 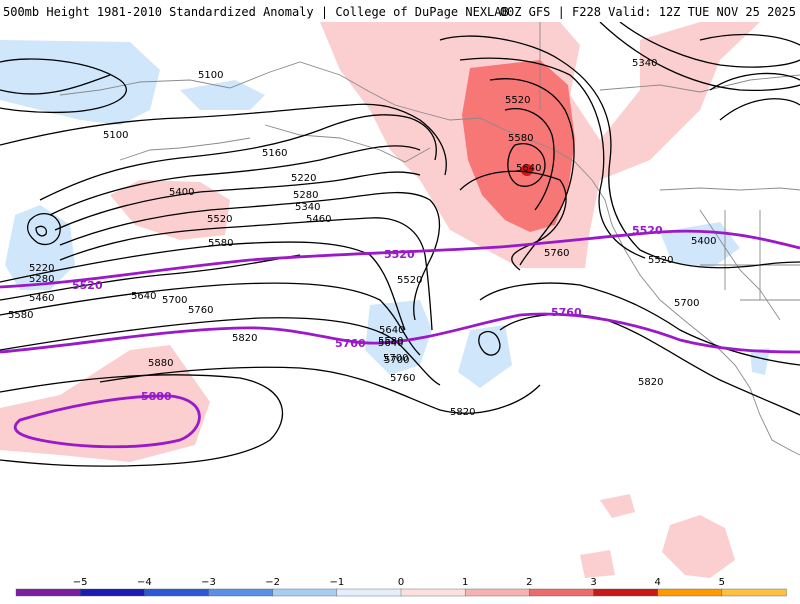 I want to click on colorbar-graphic: −5 −4 −3 −2 −1 0 1 2 3 4 5, so click(x=401, y=587).